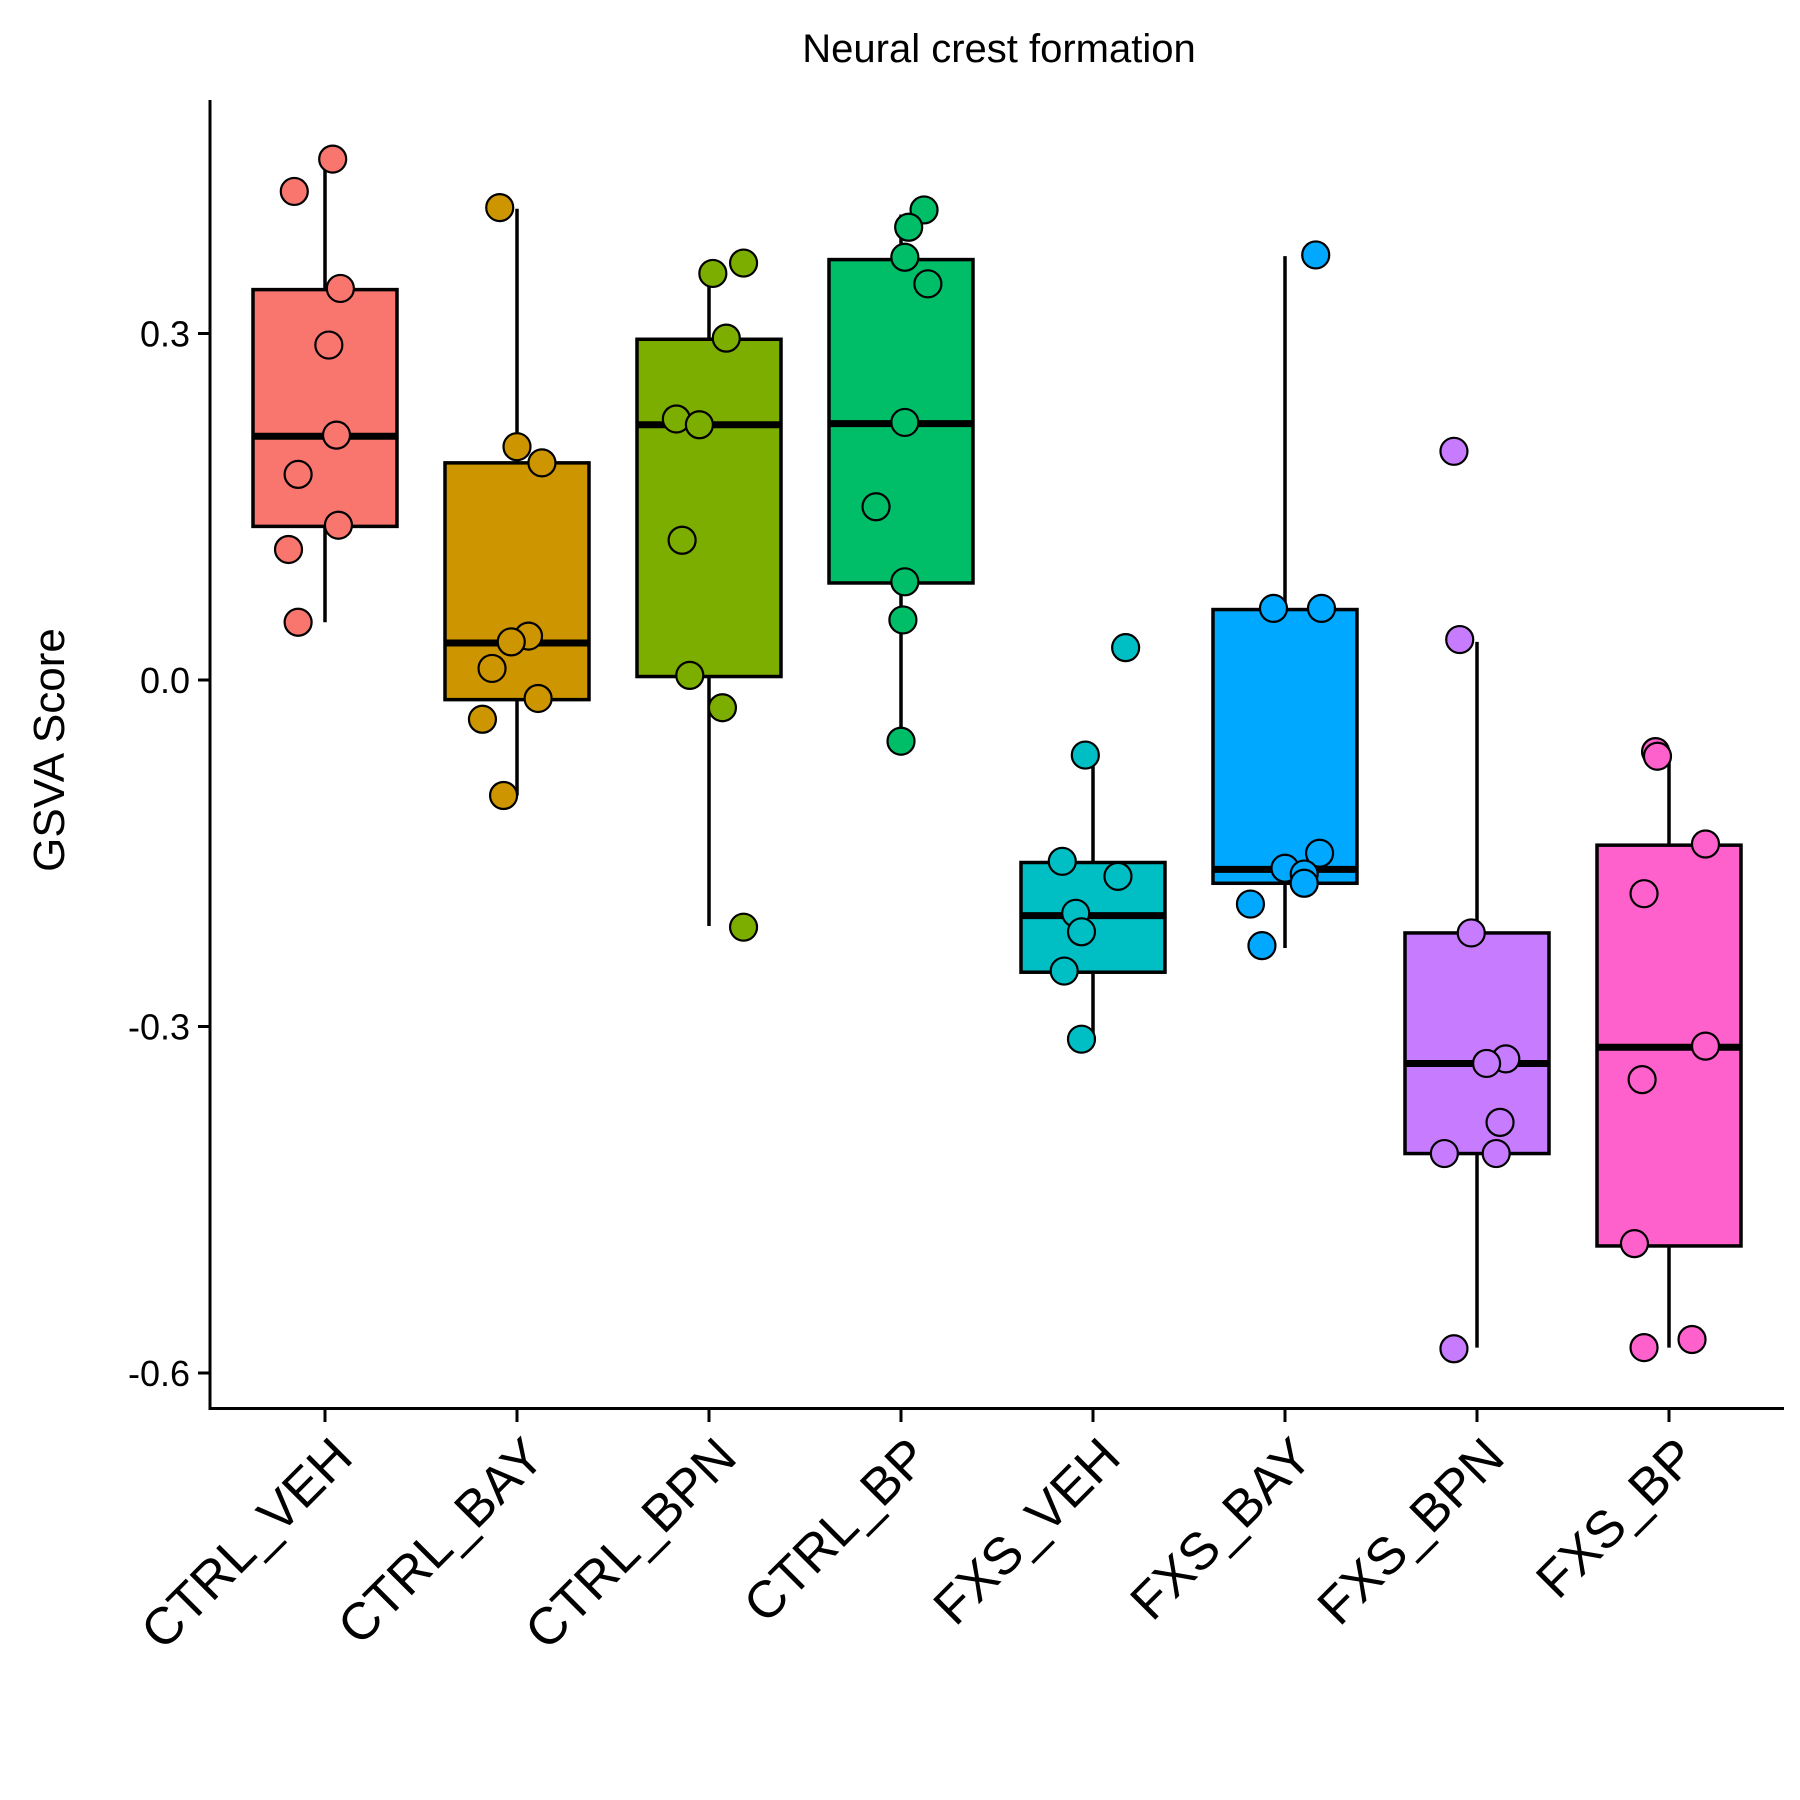 Image resolution: width=1800 pixels, height=1800 pixels. What do you see at coordinates (159, 1027) in the screenshot?
I see `y-tick-label: -0.3` at bounding box center [159, 1027].